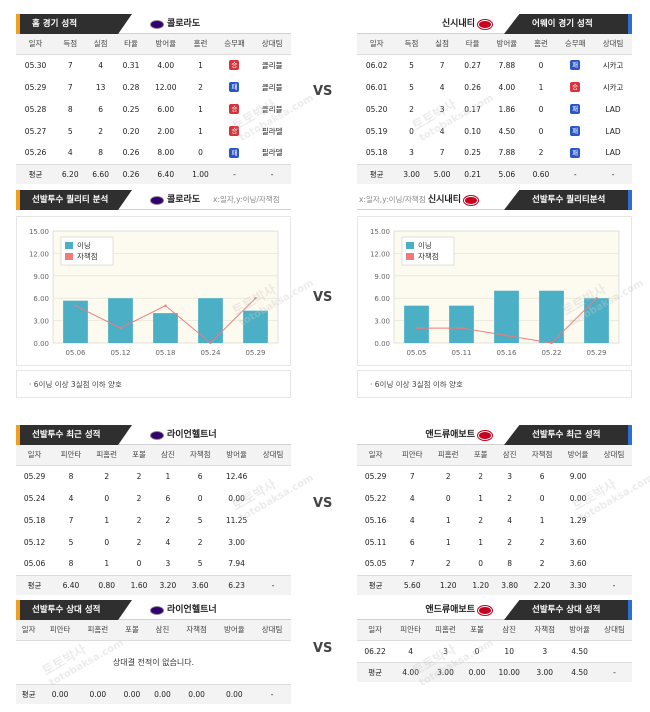  I want to click on table-cell: 1, so click(448, 520).